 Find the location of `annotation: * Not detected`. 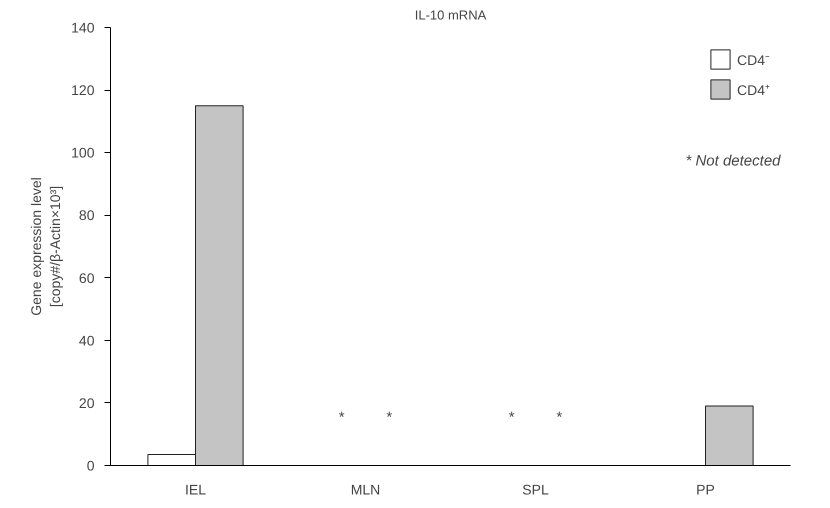

annotation: * Not detected is located at coordinates (733, 161).